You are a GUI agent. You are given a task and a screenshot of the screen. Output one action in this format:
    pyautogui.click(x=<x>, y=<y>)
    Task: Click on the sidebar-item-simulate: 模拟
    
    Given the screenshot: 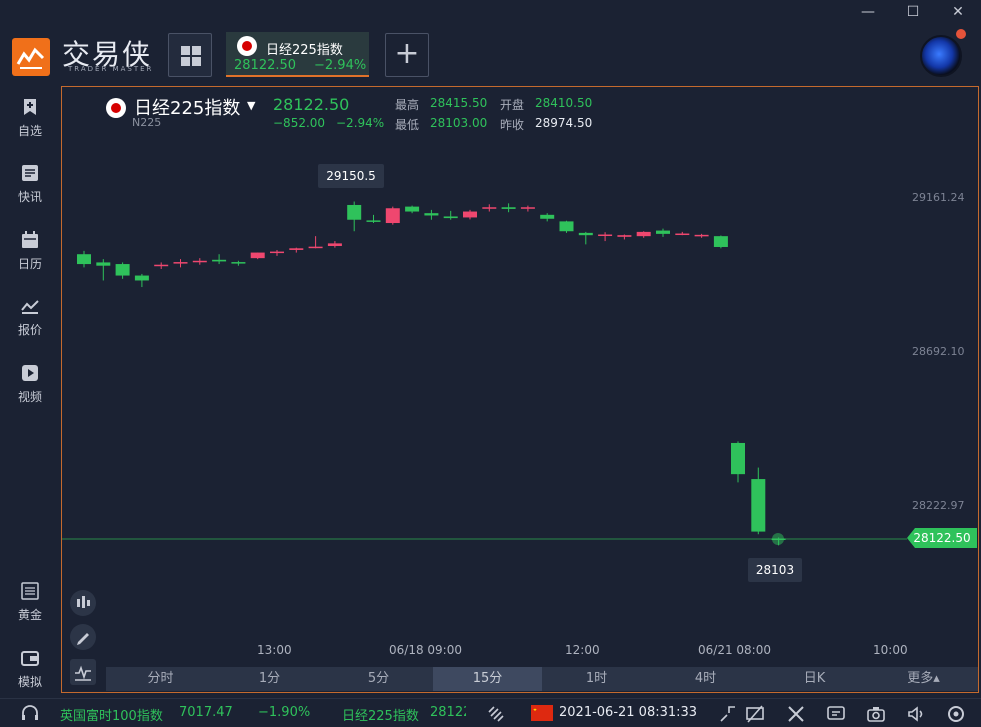 What is the action you would take?
    pyautogui.click(x=30, y=669)
    